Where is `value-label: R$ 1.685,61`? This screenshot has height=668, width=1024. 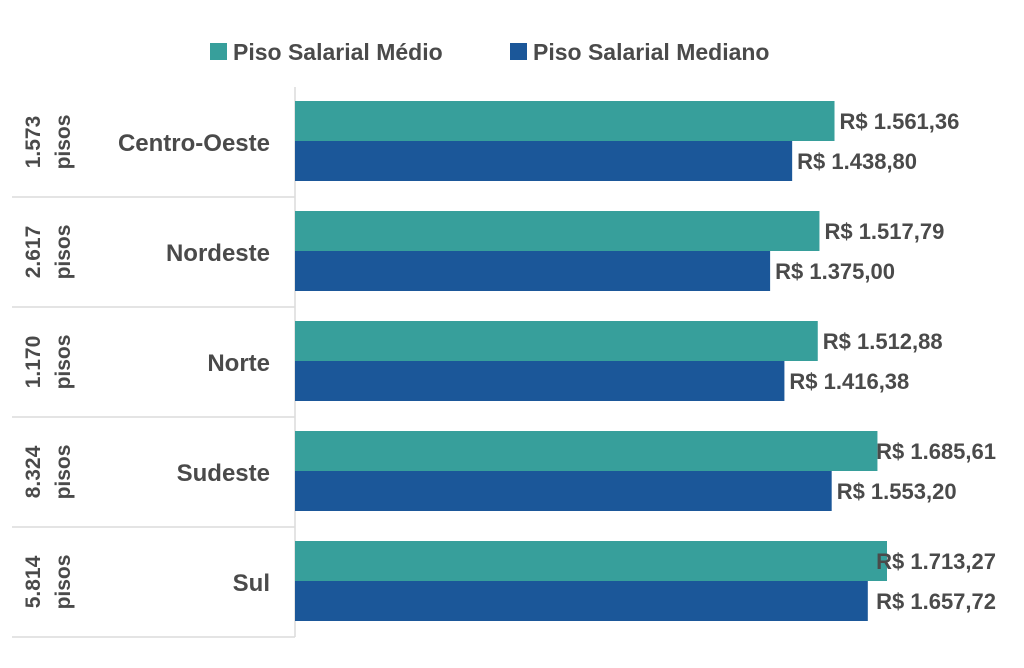 value-label: R$ 1.685,61 is located at coordinates (936, 451).